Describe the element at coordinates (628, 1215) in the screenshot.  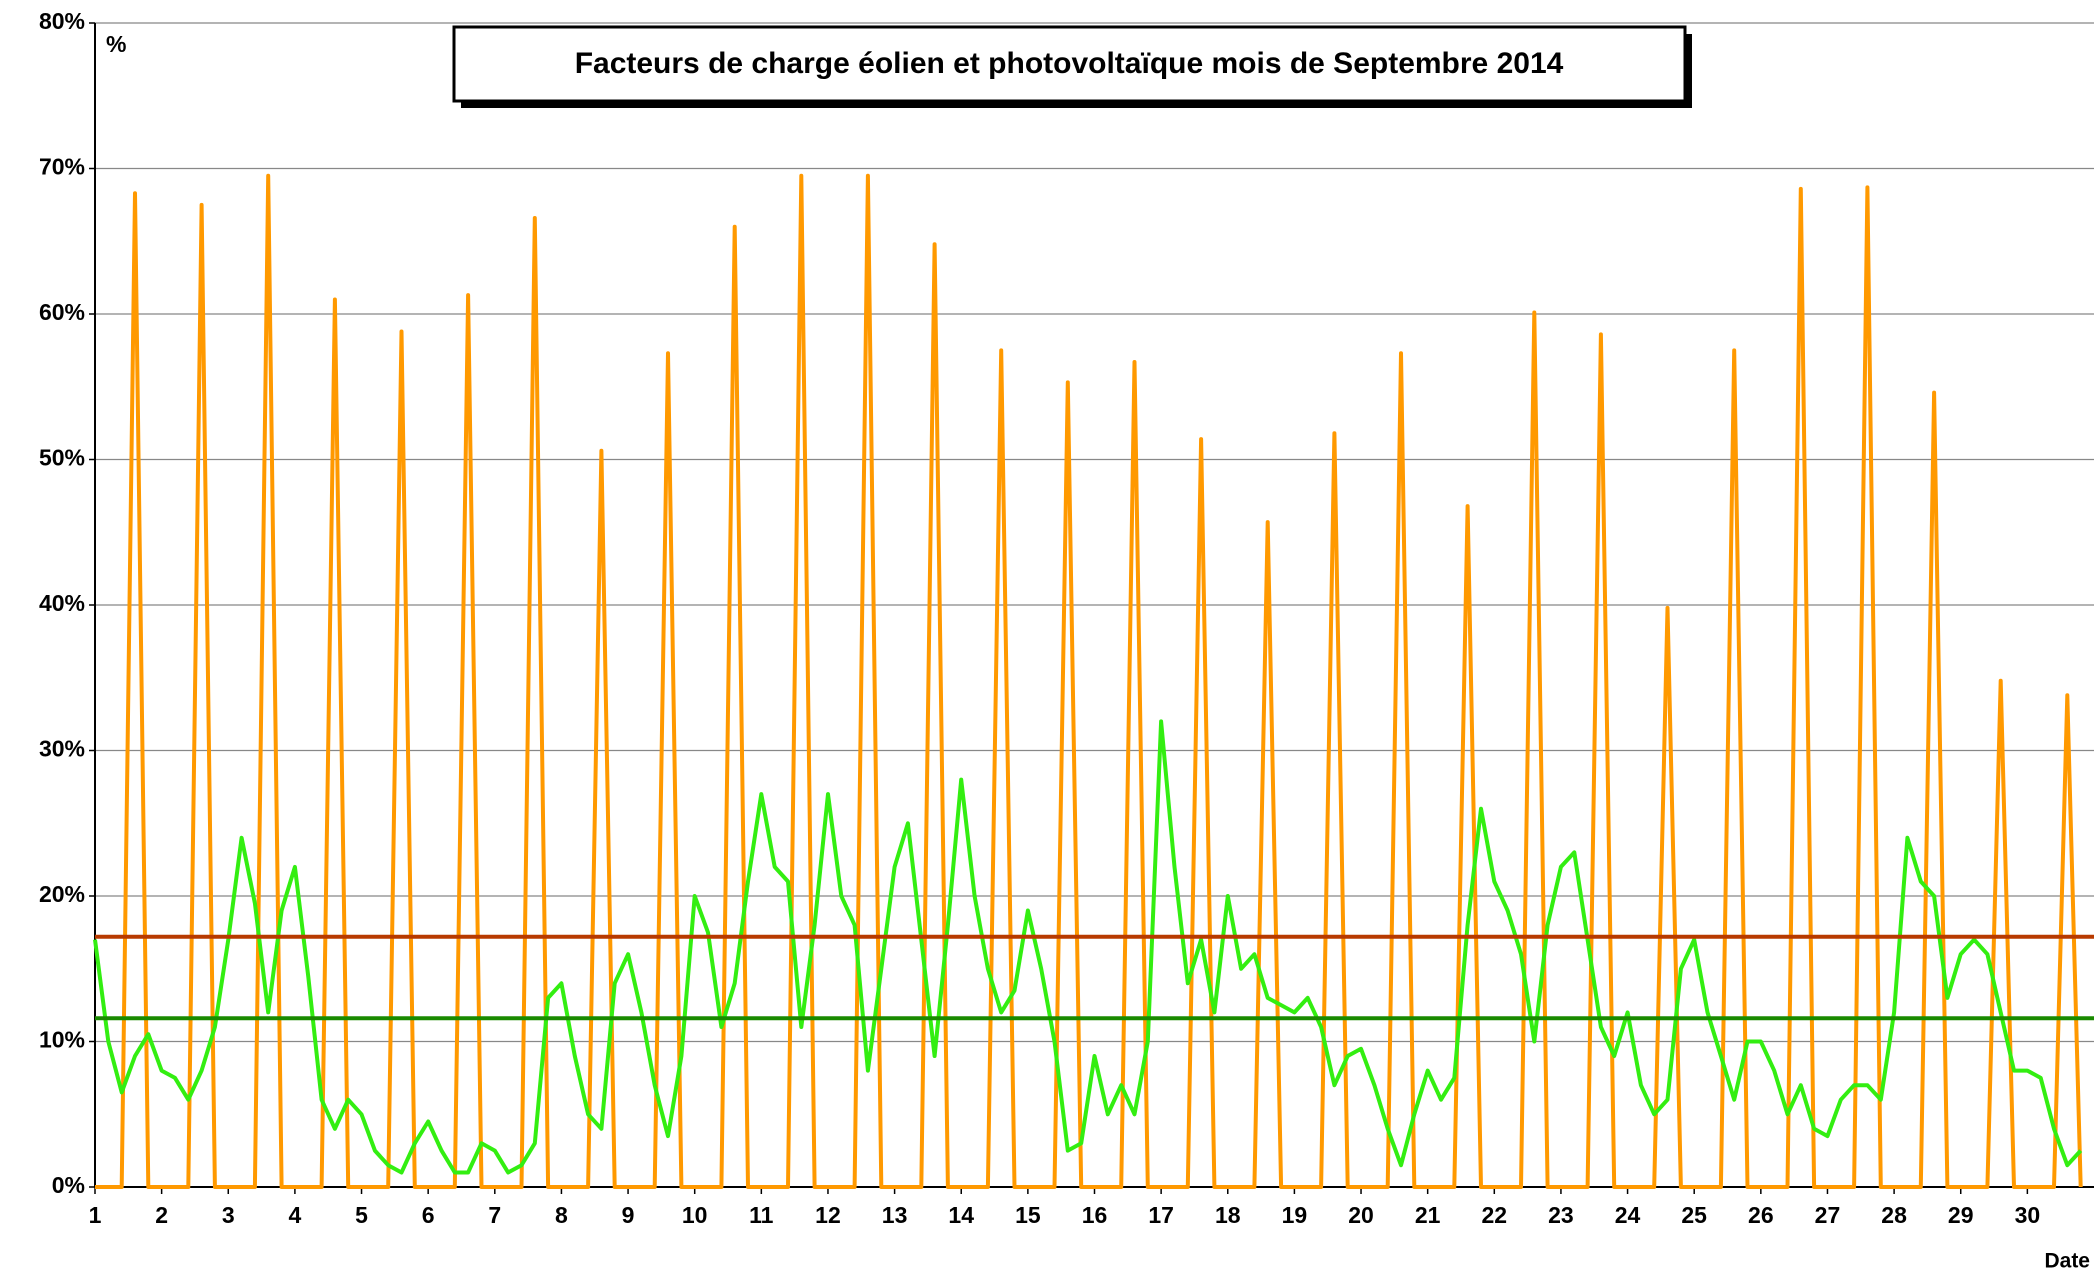
I see `x-tick-label: 9` at that location.